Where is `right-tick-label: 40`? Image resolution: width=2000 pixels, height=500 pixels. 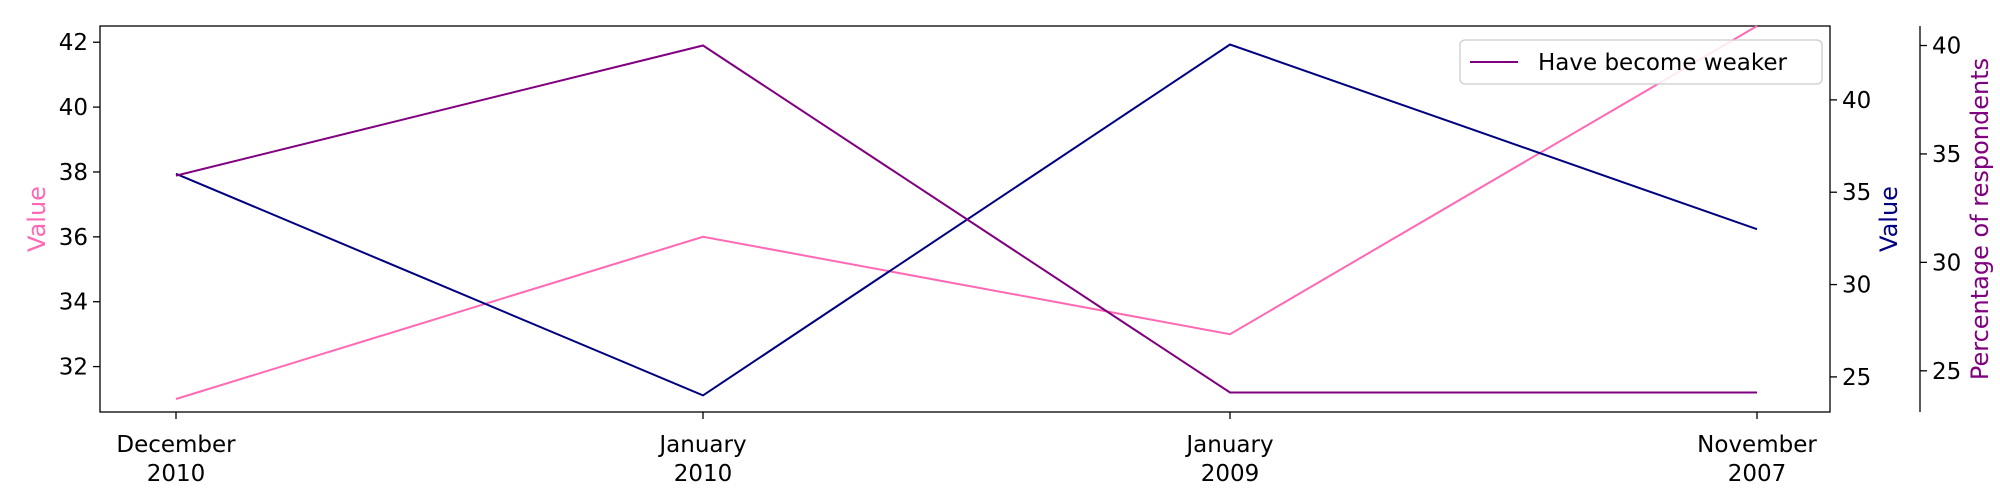 right-tick-label: 40 is located at coordinates (1856, 101).